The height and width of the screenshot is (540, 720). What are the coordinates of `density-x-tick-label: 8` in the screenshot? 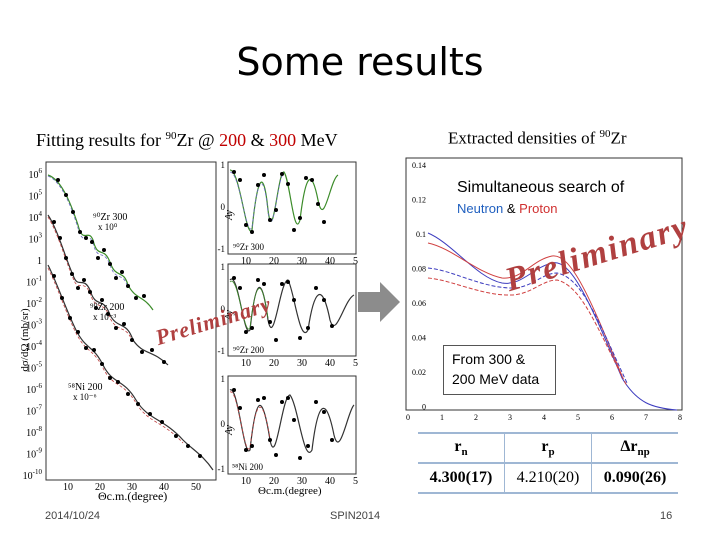 It's located at (680, 417).